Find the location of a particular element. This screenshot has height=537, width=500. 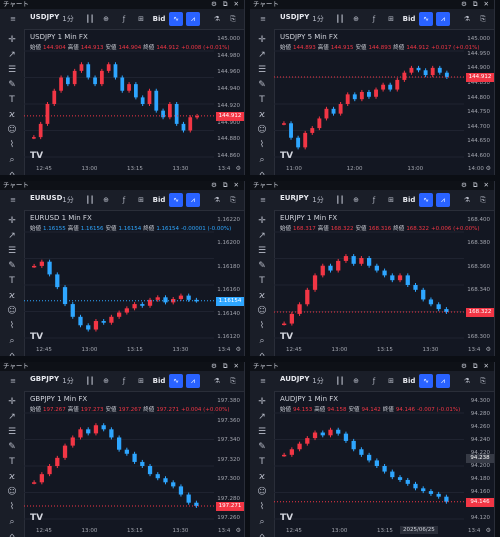

symbol-selector: AUDJPY is located at coordinates (295, 379).